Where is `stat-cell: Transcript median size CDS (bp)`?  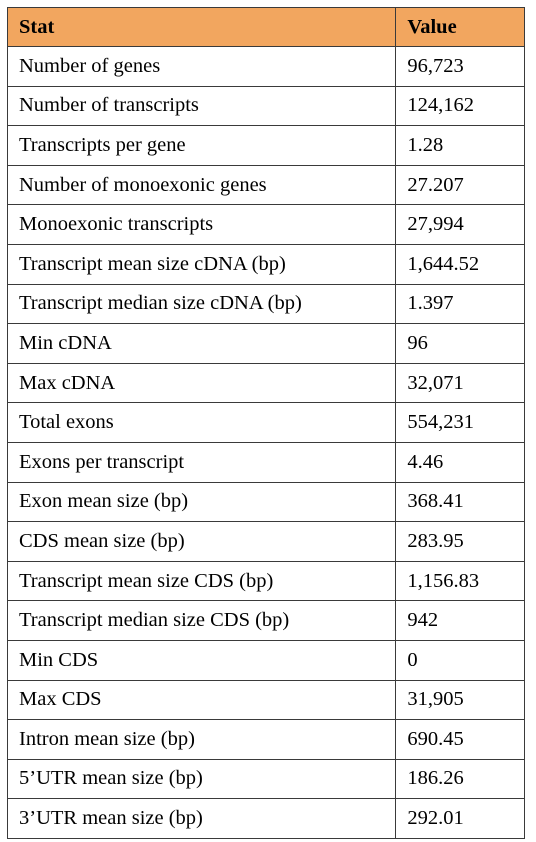 stat-cell: Transcript median size CDS (bp) is located at coordinates (201, 620).